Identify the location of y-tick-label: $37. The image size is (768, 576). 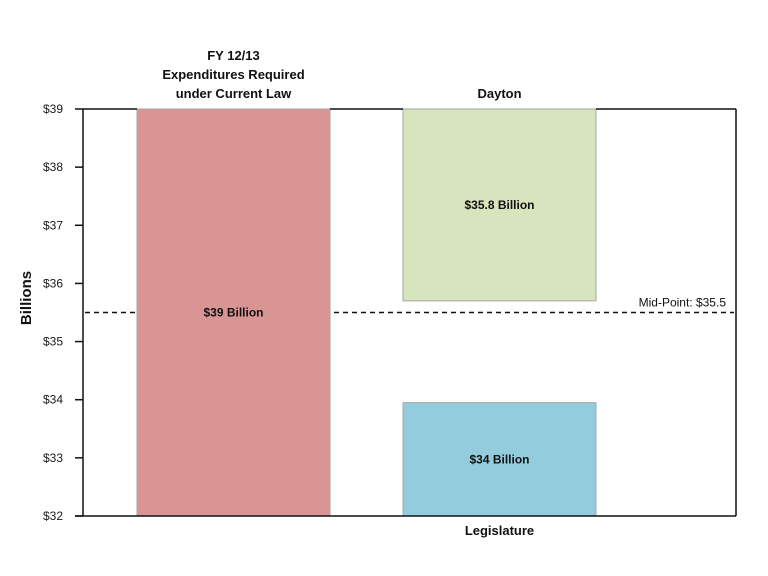
(53, 225).